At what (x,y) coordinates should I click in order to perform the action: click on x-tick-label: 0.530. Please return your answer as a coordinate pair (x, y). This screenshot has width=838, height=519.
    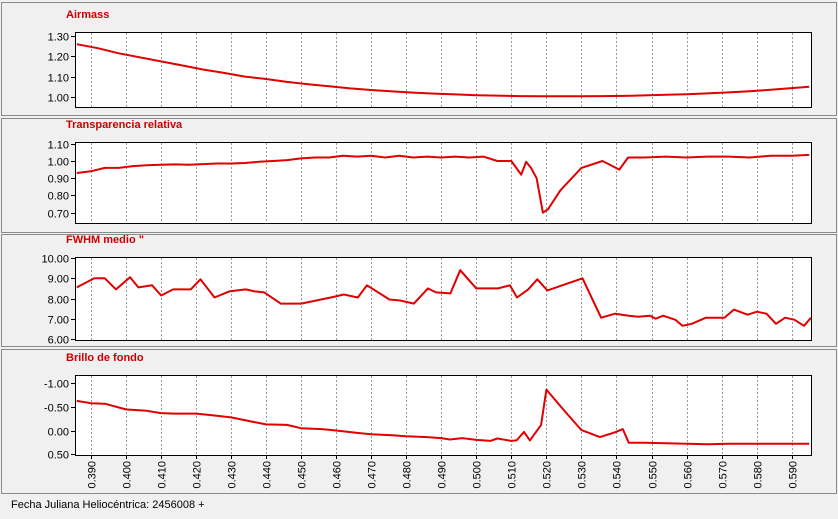
    Looking at the image, I should click on (583, 475).